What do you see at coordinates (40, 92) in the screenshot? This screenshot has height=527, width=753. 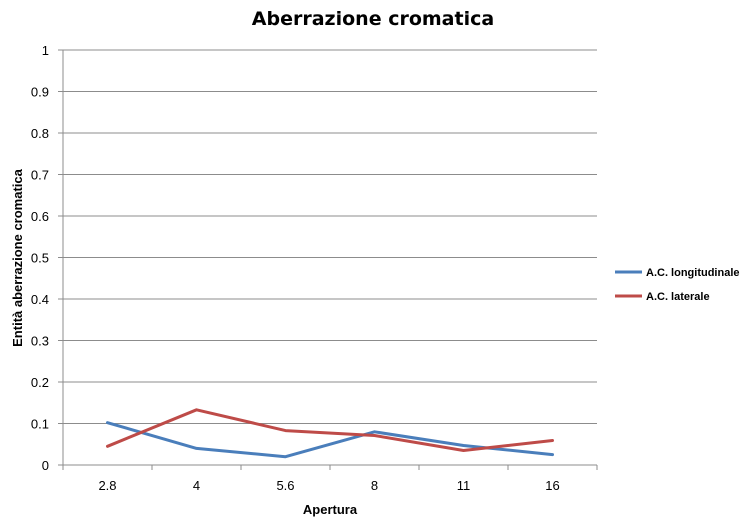 I see `y-tick-label-9: 0.9` at bounding box center [40, 92].